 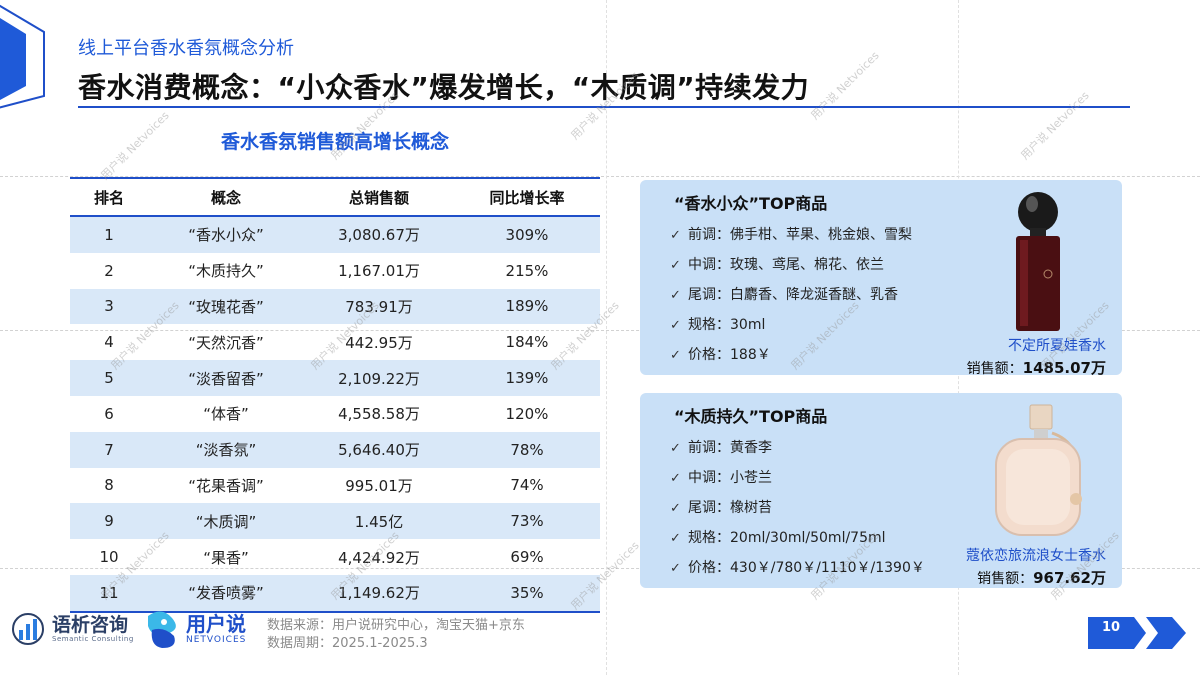 I want to click on table-row: 7 “淡香氛” 5,646.40万 78%, so click(x=335, y=449).